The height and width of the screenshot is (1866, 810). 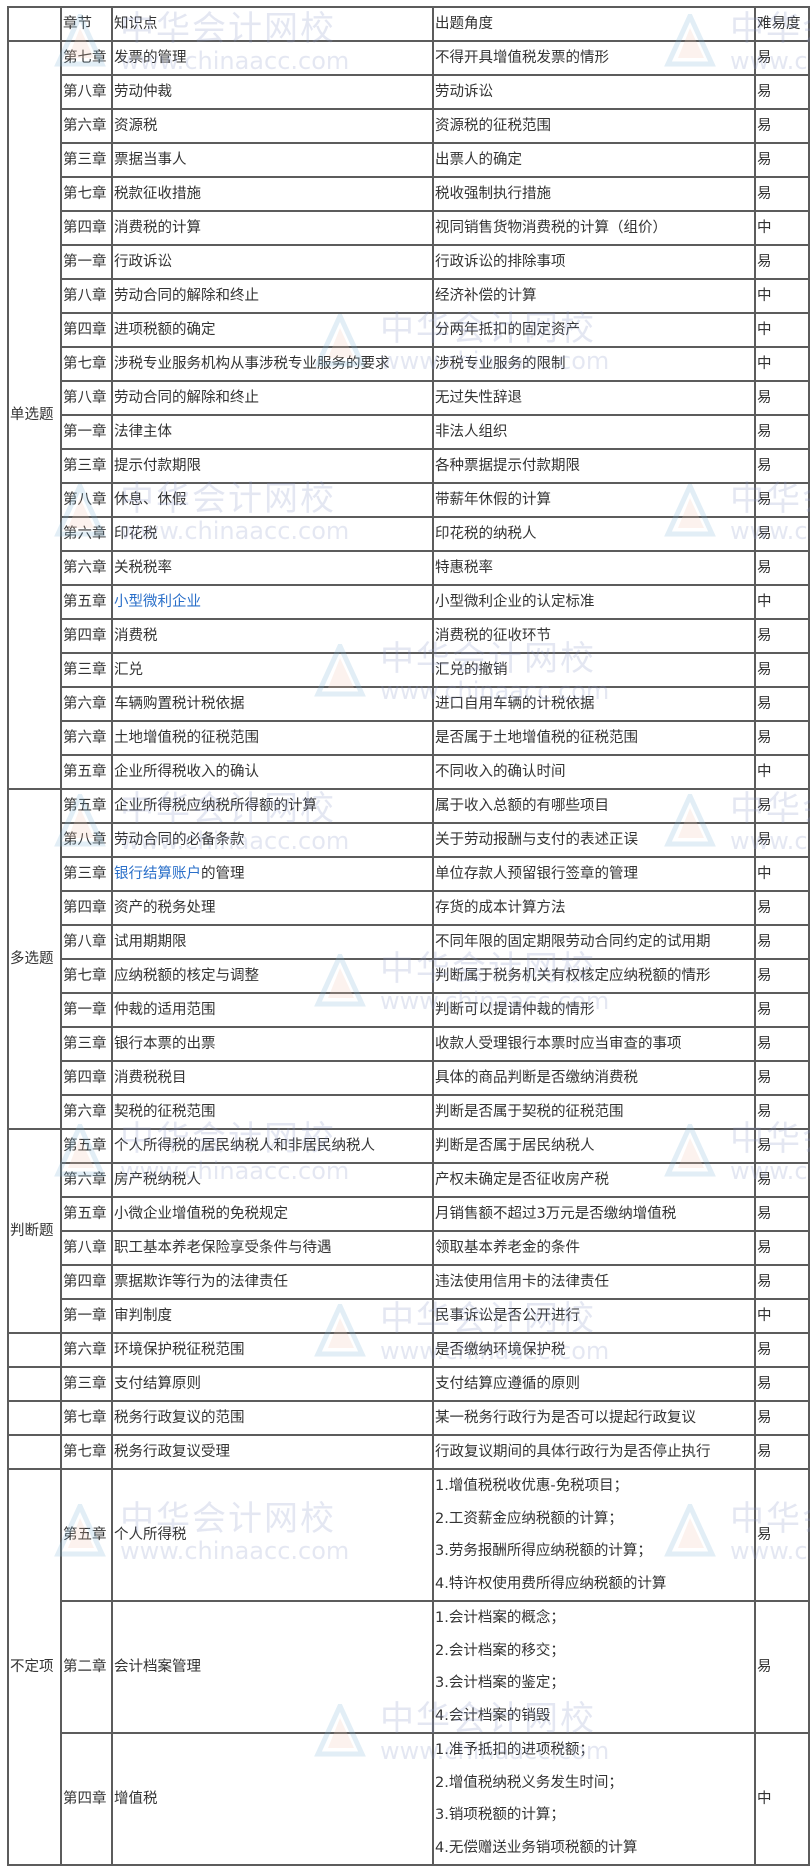 I want to click on topic-link: 小型微利企业, so click(x=157, y=601).